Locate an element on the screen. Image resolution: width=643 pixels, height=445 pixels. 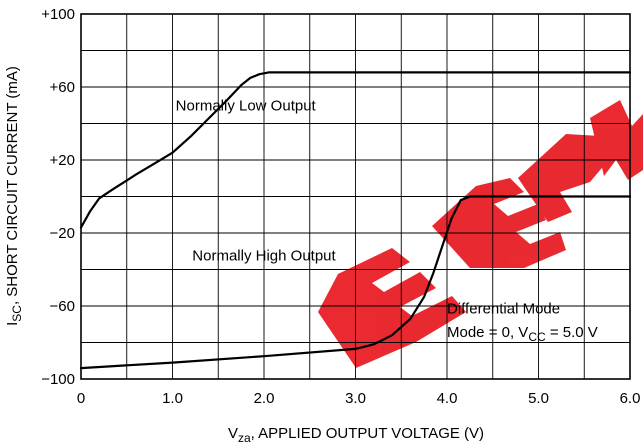
y-axis-label-sub: SC is located at coordinates (17, 313).